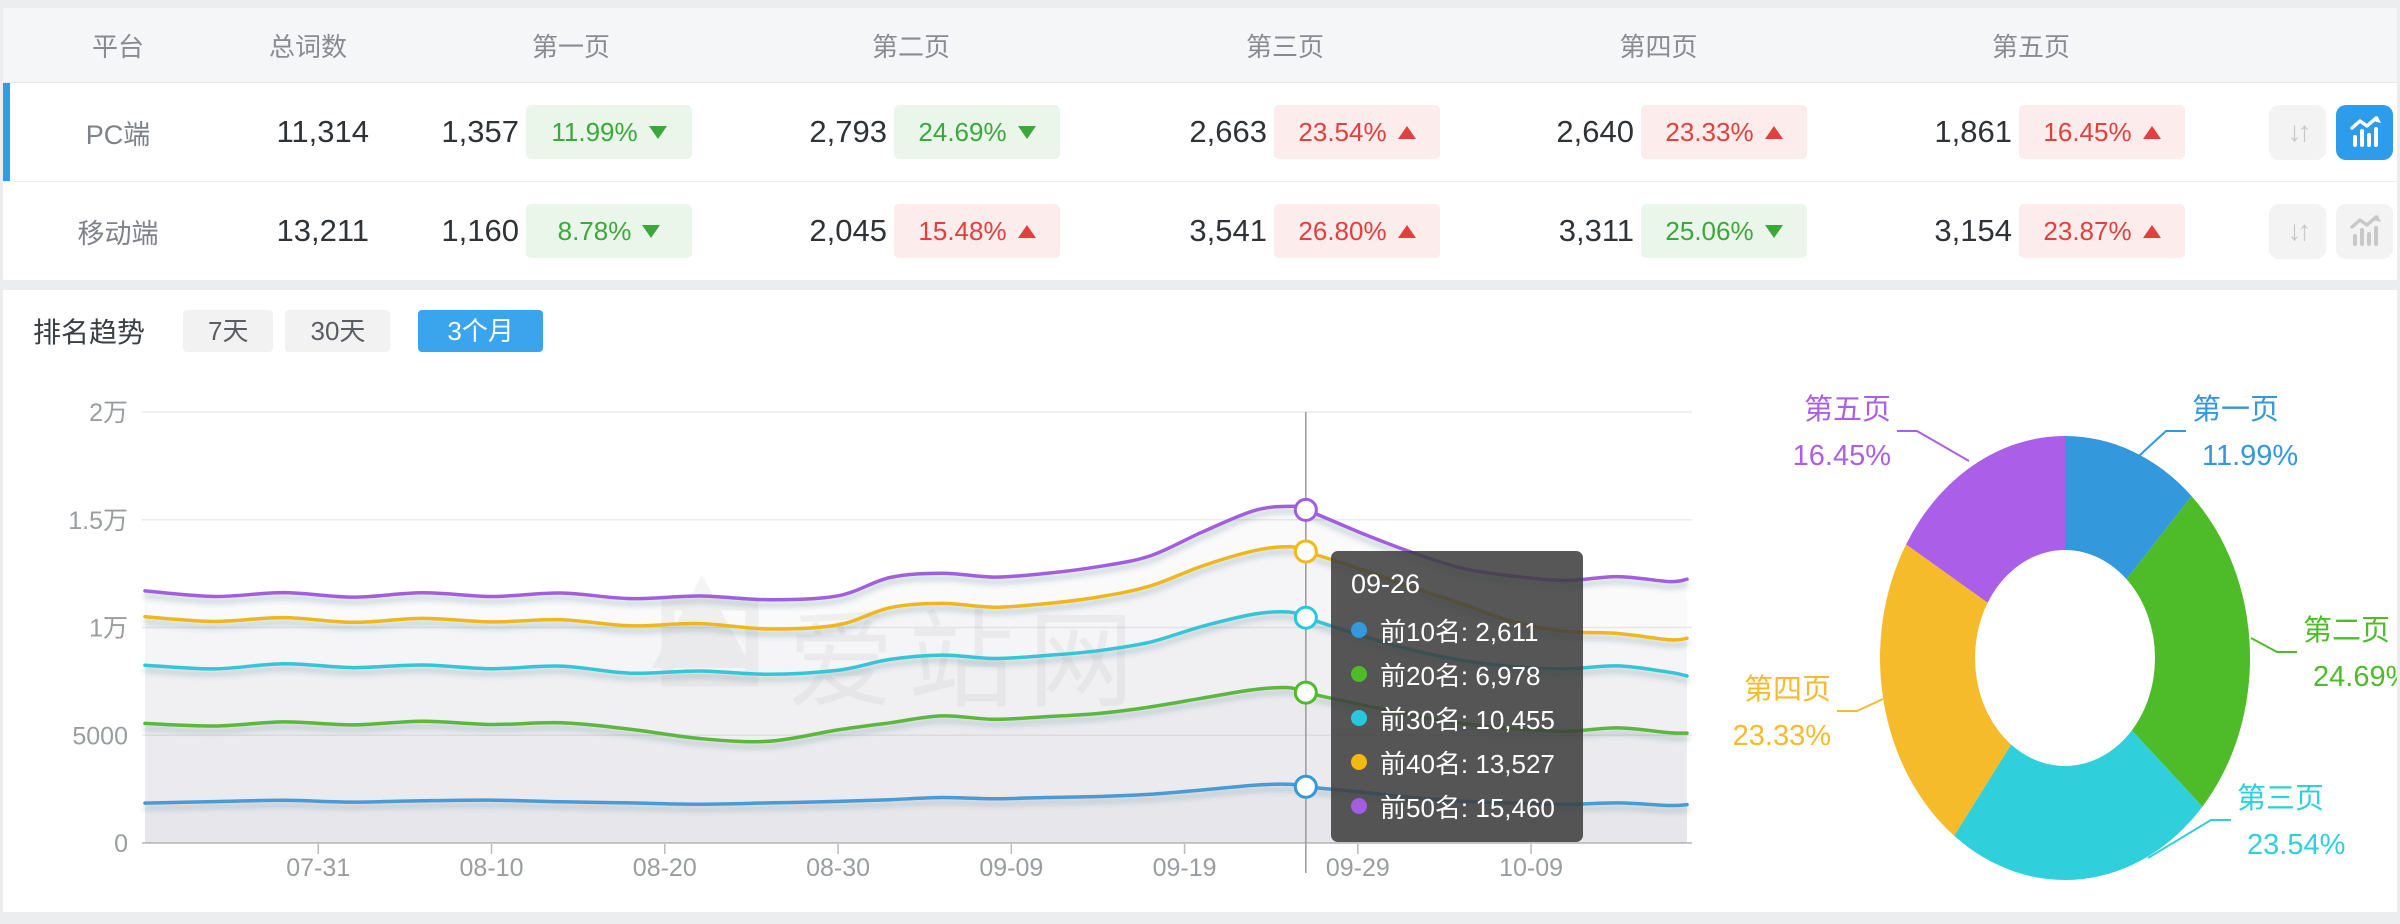 The height and width of the screenshot is (924, 2400). I want to click on page5-pct-badge: 16.45%, so click(2102, 132).